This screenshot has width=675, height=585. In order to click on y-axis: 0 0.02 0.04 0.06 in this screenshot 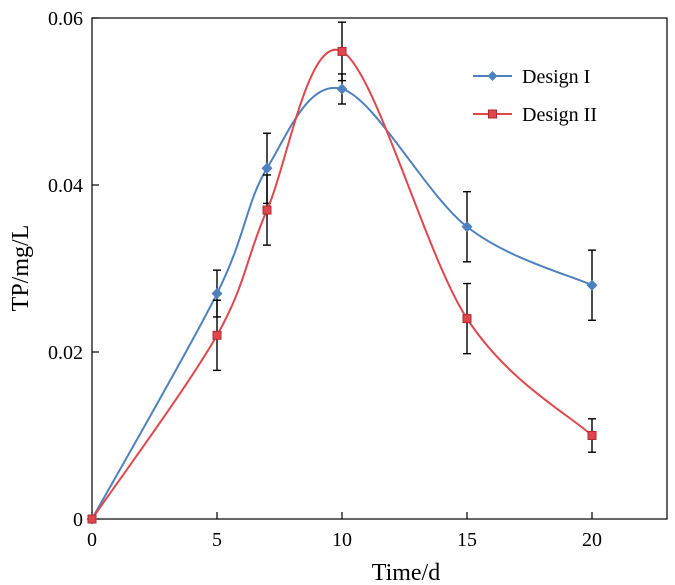, I will do `click(73, 269)`.